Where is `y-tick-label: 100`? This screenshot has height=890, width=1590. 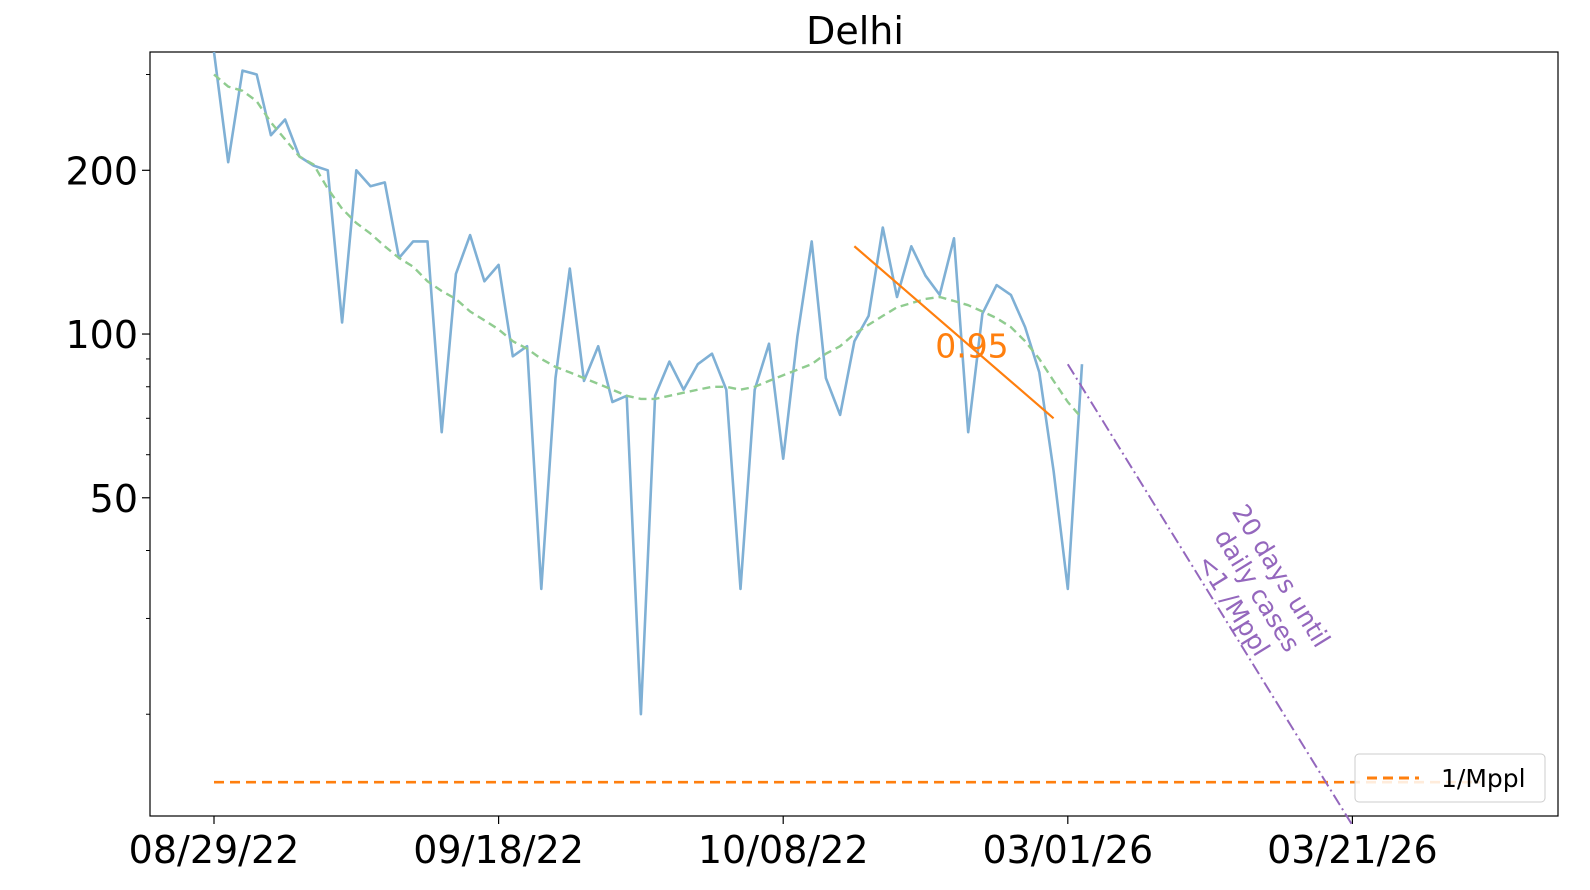 y-tick-label: 100 is located at coordinates (101, 335).